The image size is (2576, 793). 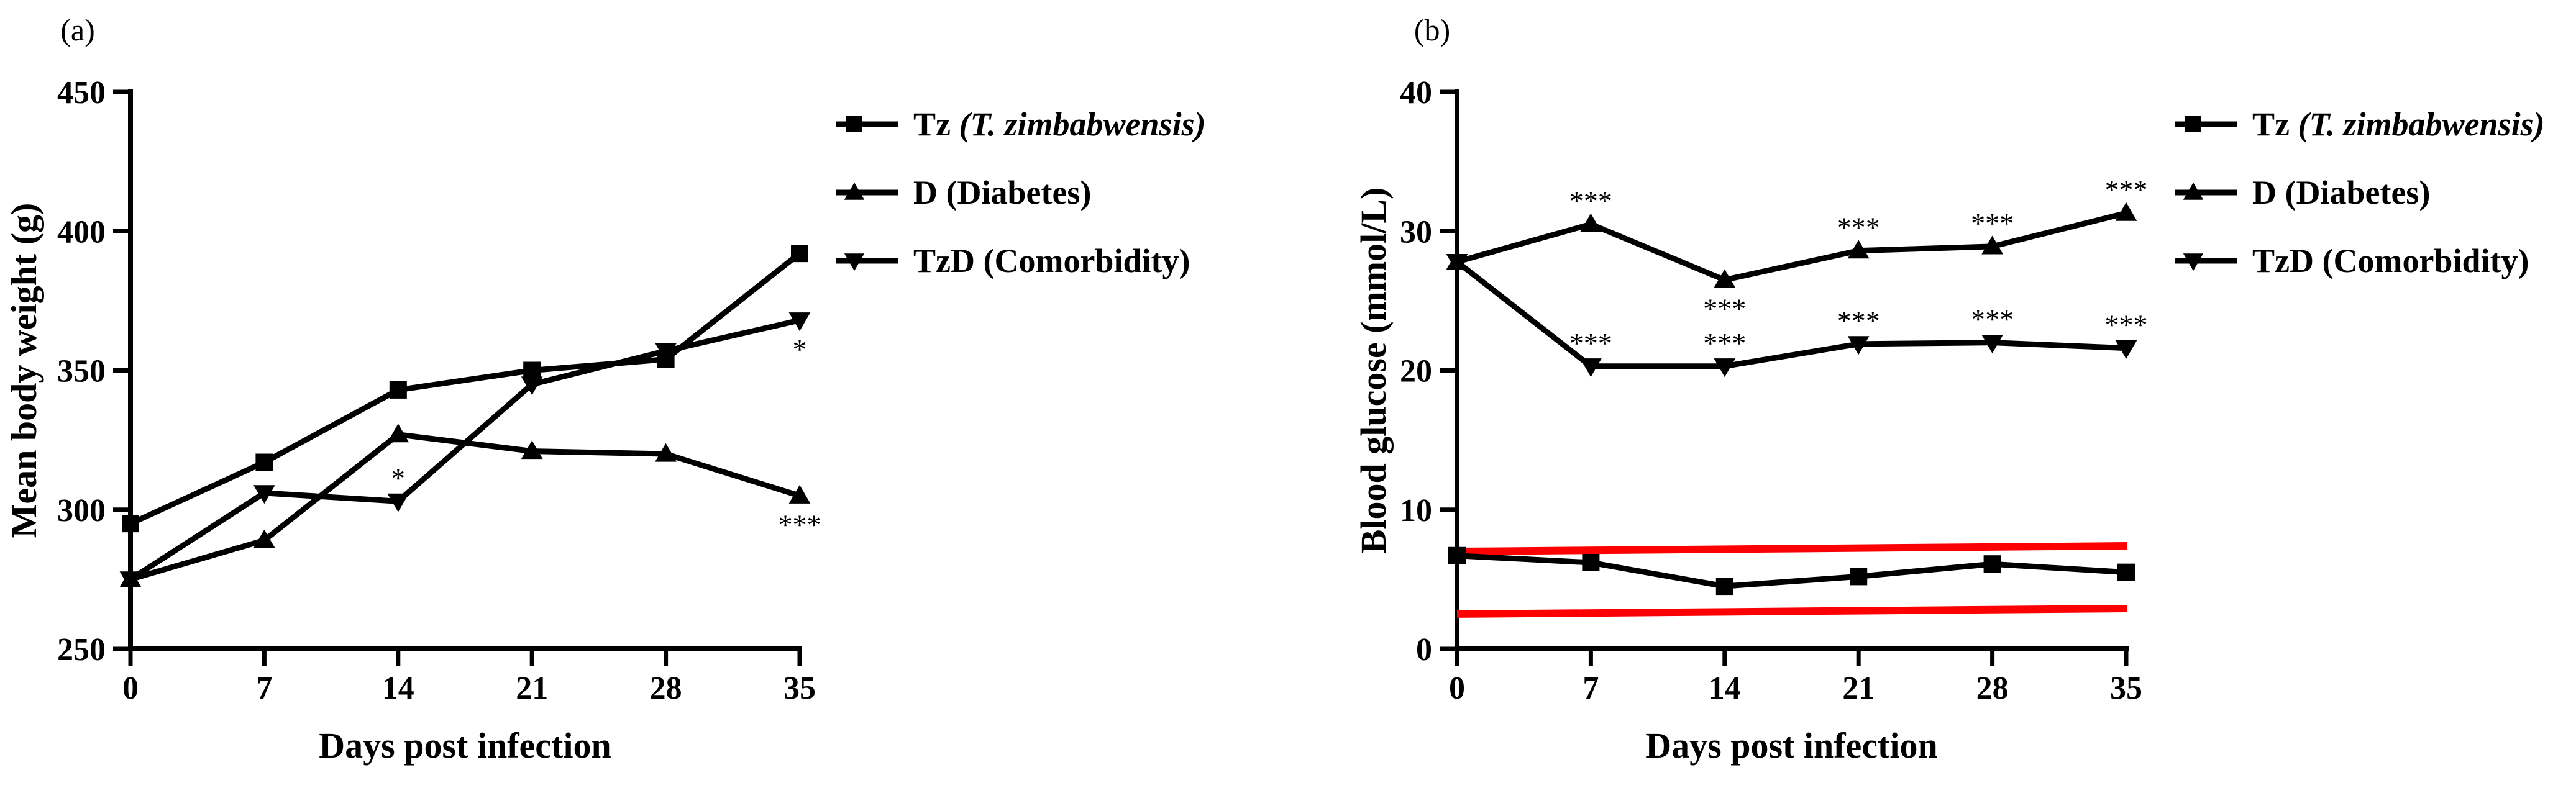 I want to click on panel-a-x-tick-label: 0, so click(x=130, y=688).